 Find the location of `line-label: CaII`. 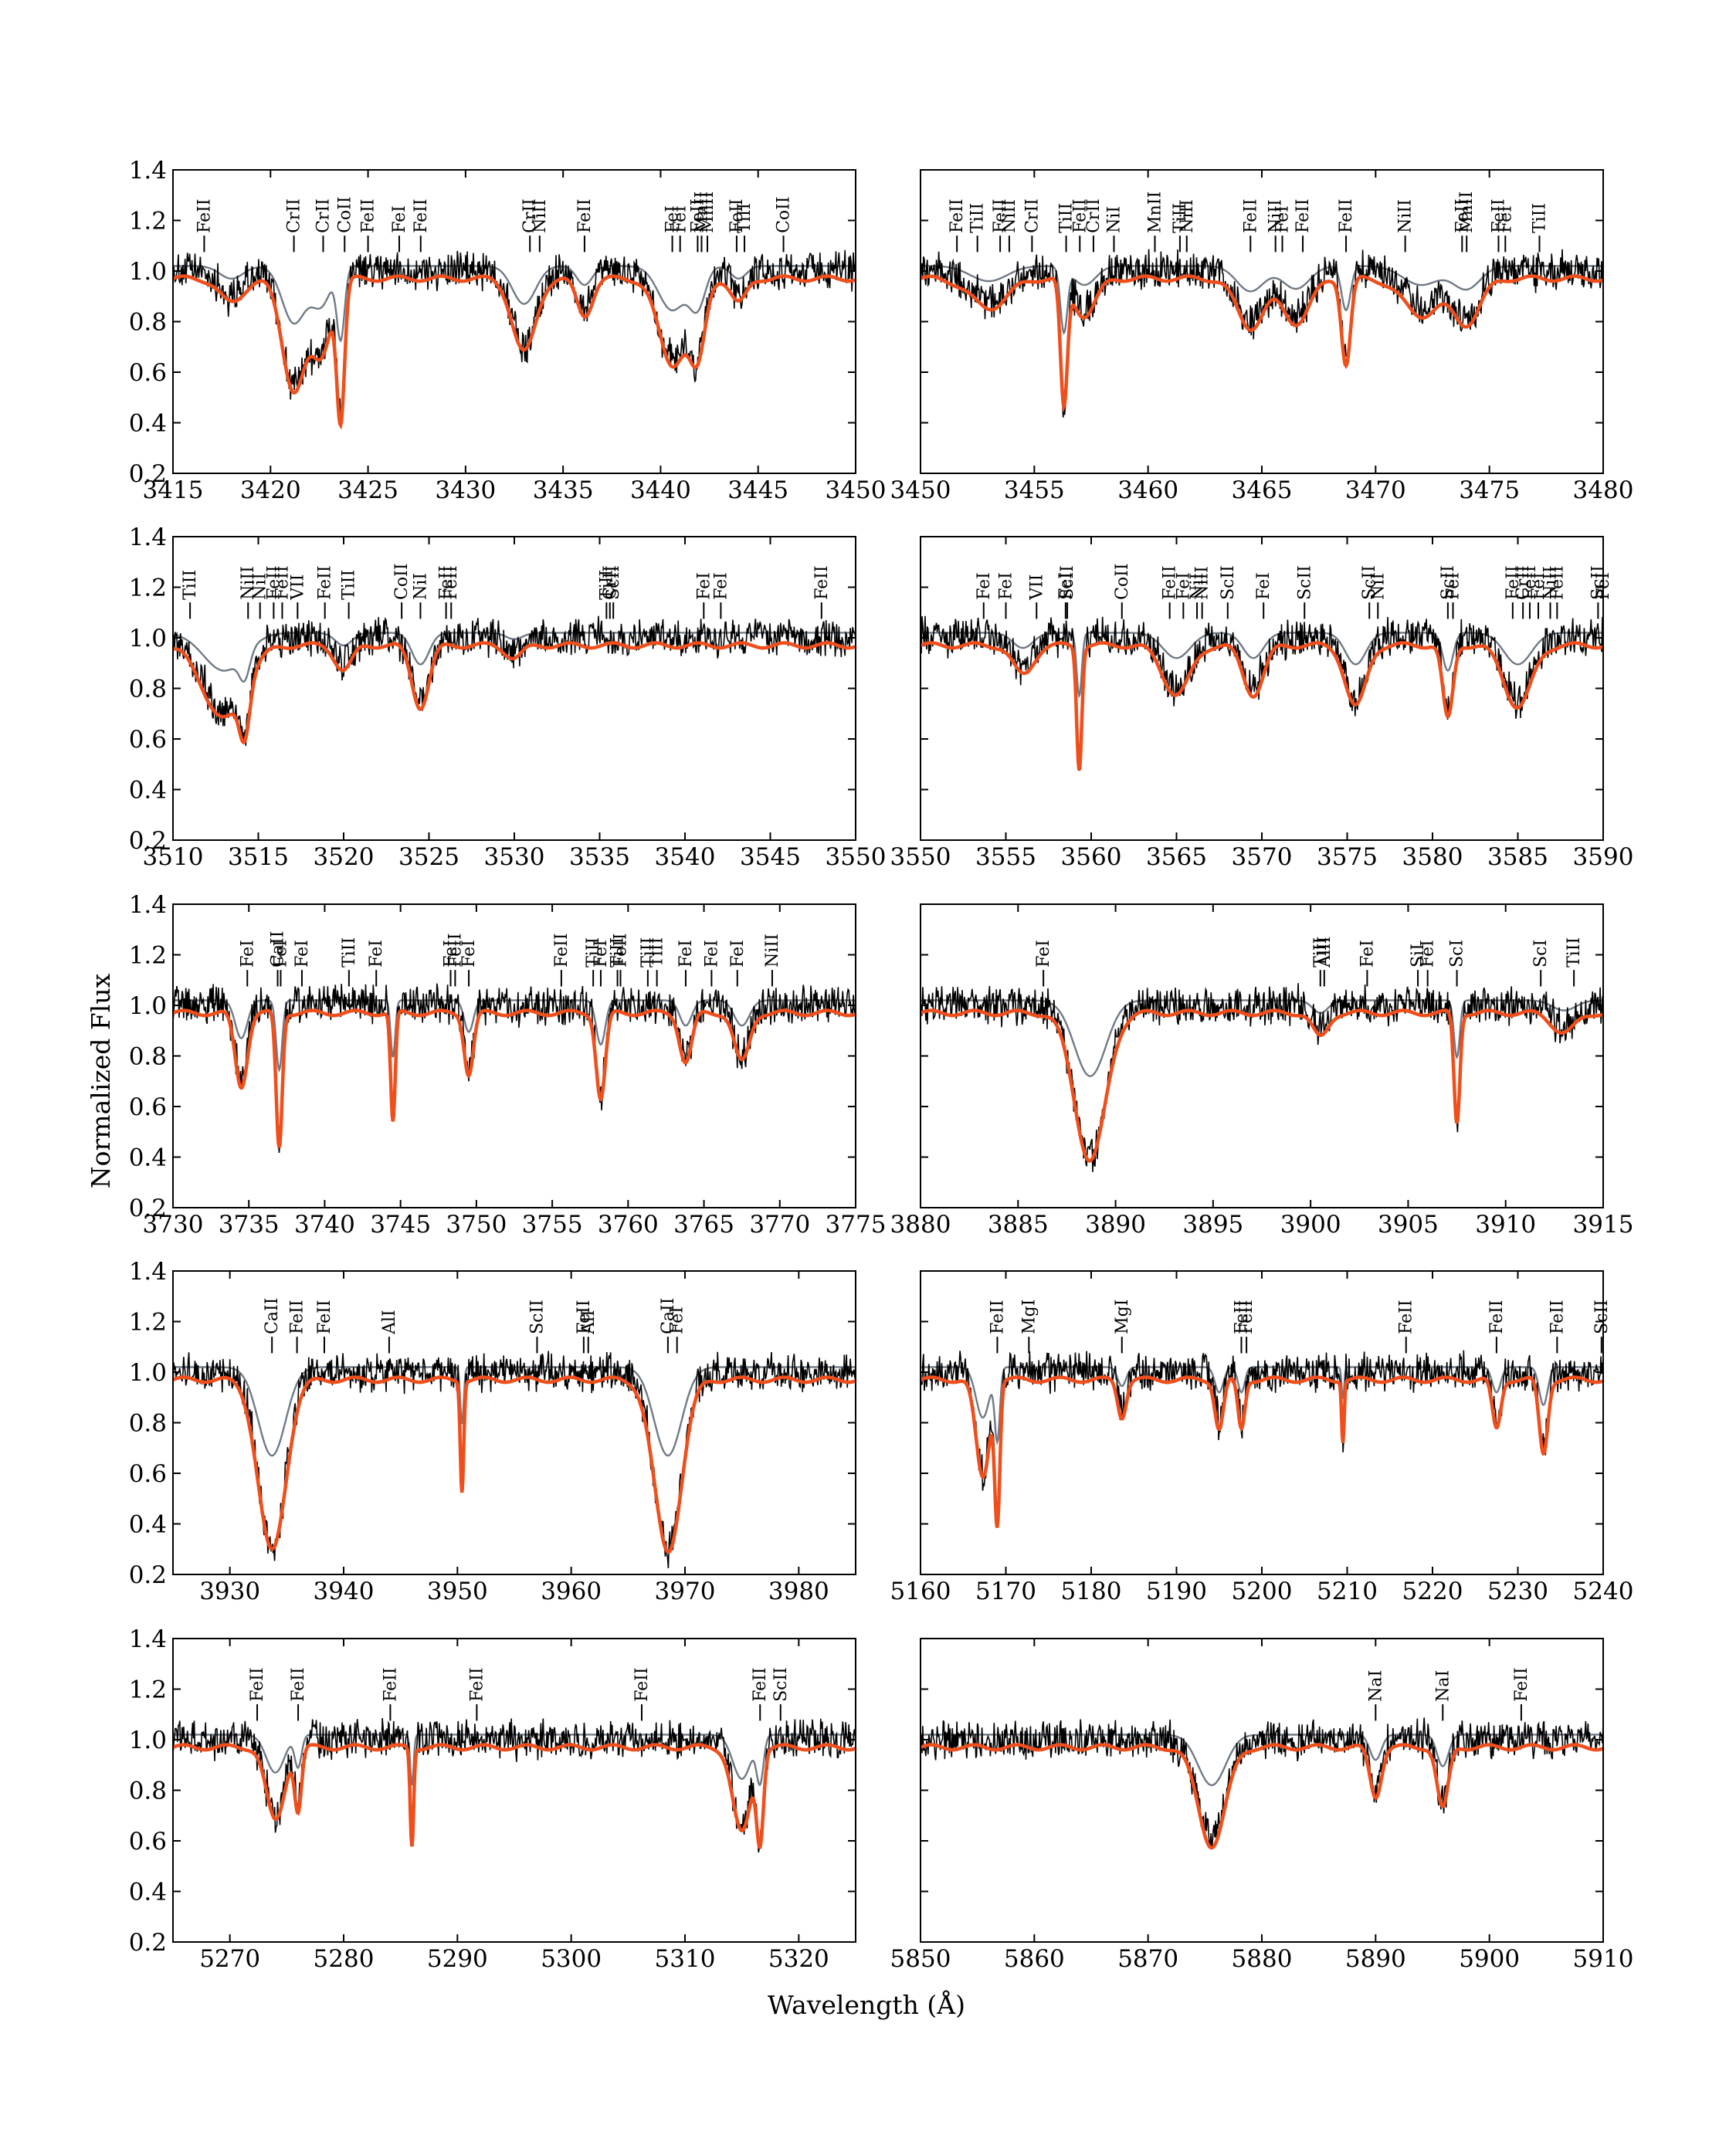

line-label: CaII is located at coordinates (278, 949).